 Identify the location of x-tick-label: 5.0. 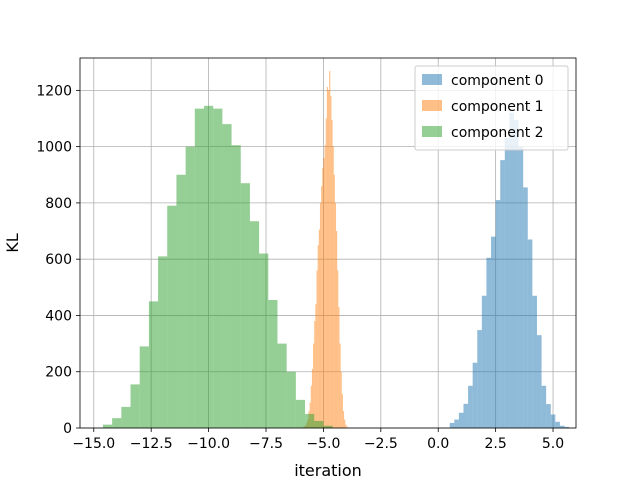
(553, 444).